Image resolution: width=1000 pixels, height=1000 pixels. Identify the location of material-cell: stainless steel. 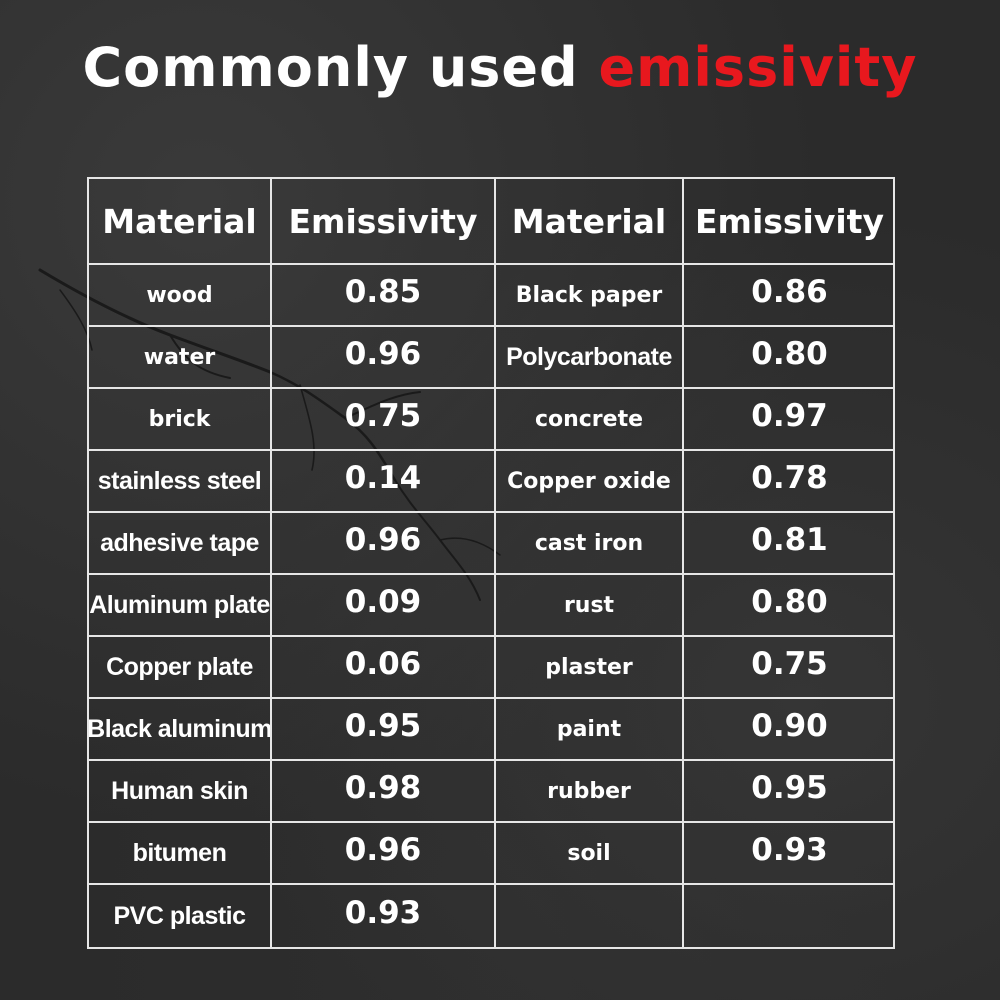
(180, 482).